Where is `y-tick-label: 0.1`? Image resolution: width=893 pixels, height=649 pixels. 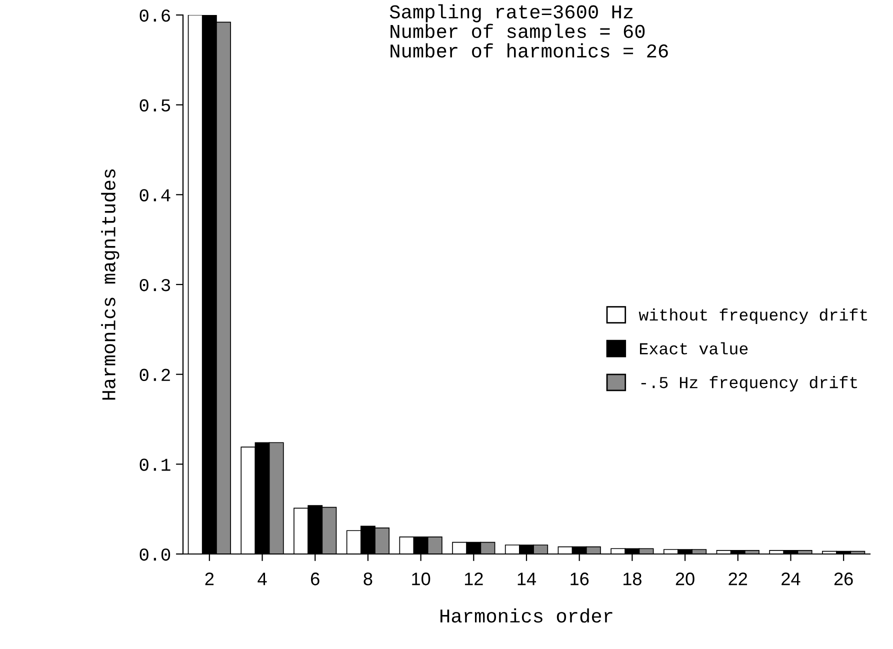
y-tick-label: 0.1 is located at coordinates (155, 464).